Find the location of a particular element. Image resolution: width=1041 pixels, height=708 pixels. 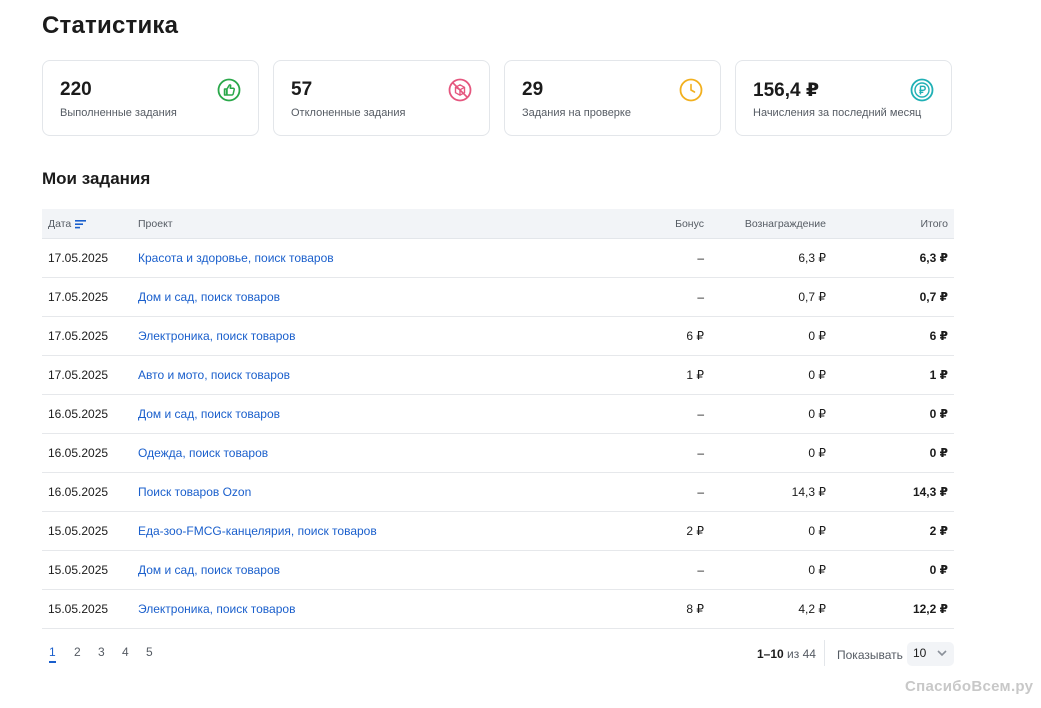

column-header-reward: Вознаграждение is located at coordinates (771, 224).